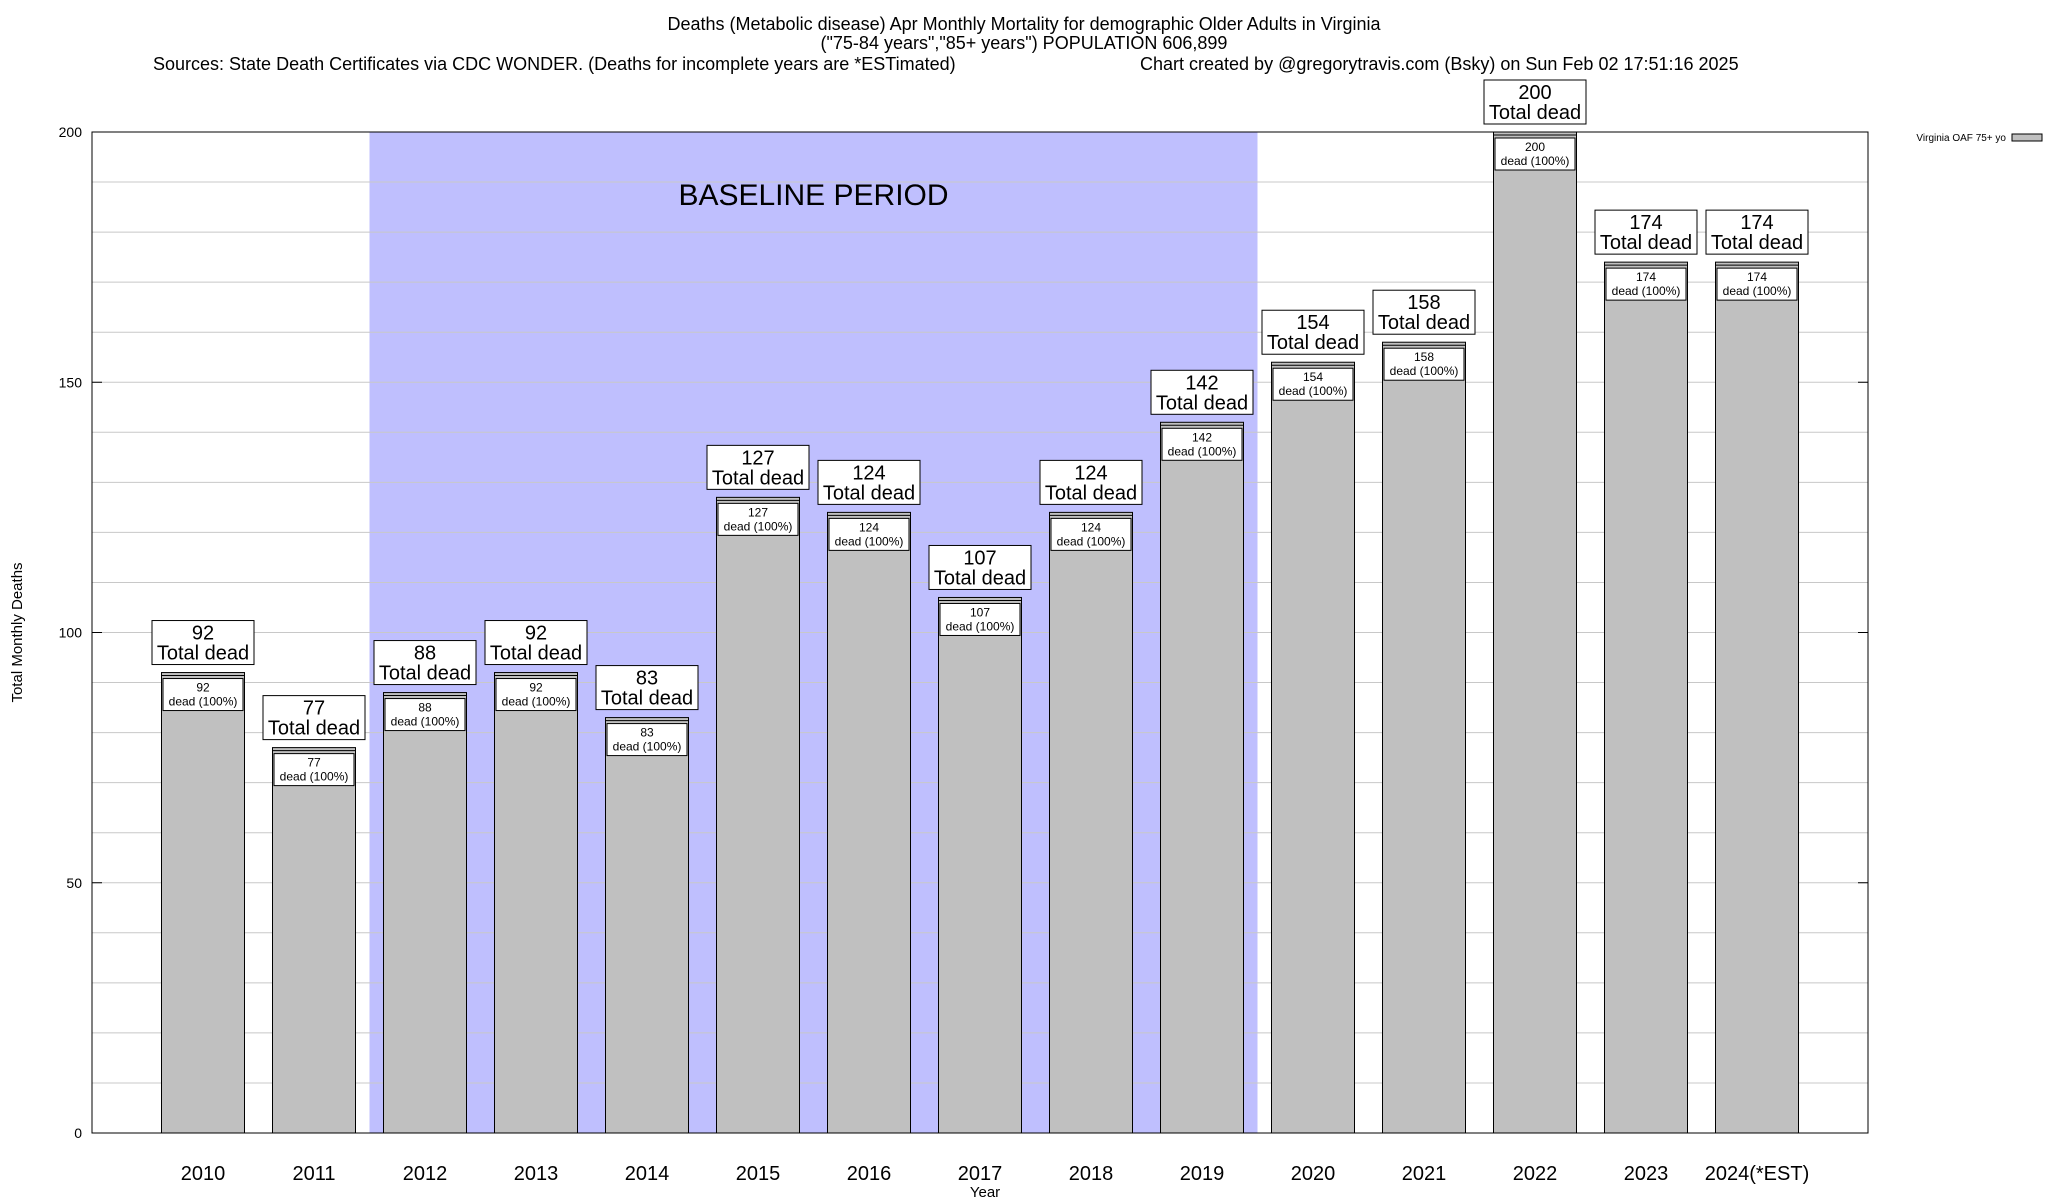 Image resolution: width=2048 pixels, height=1200 pixels. Describe the element at coordinates (71, 633) in the screenshot. I see `y-tick-label: 100` at that location.